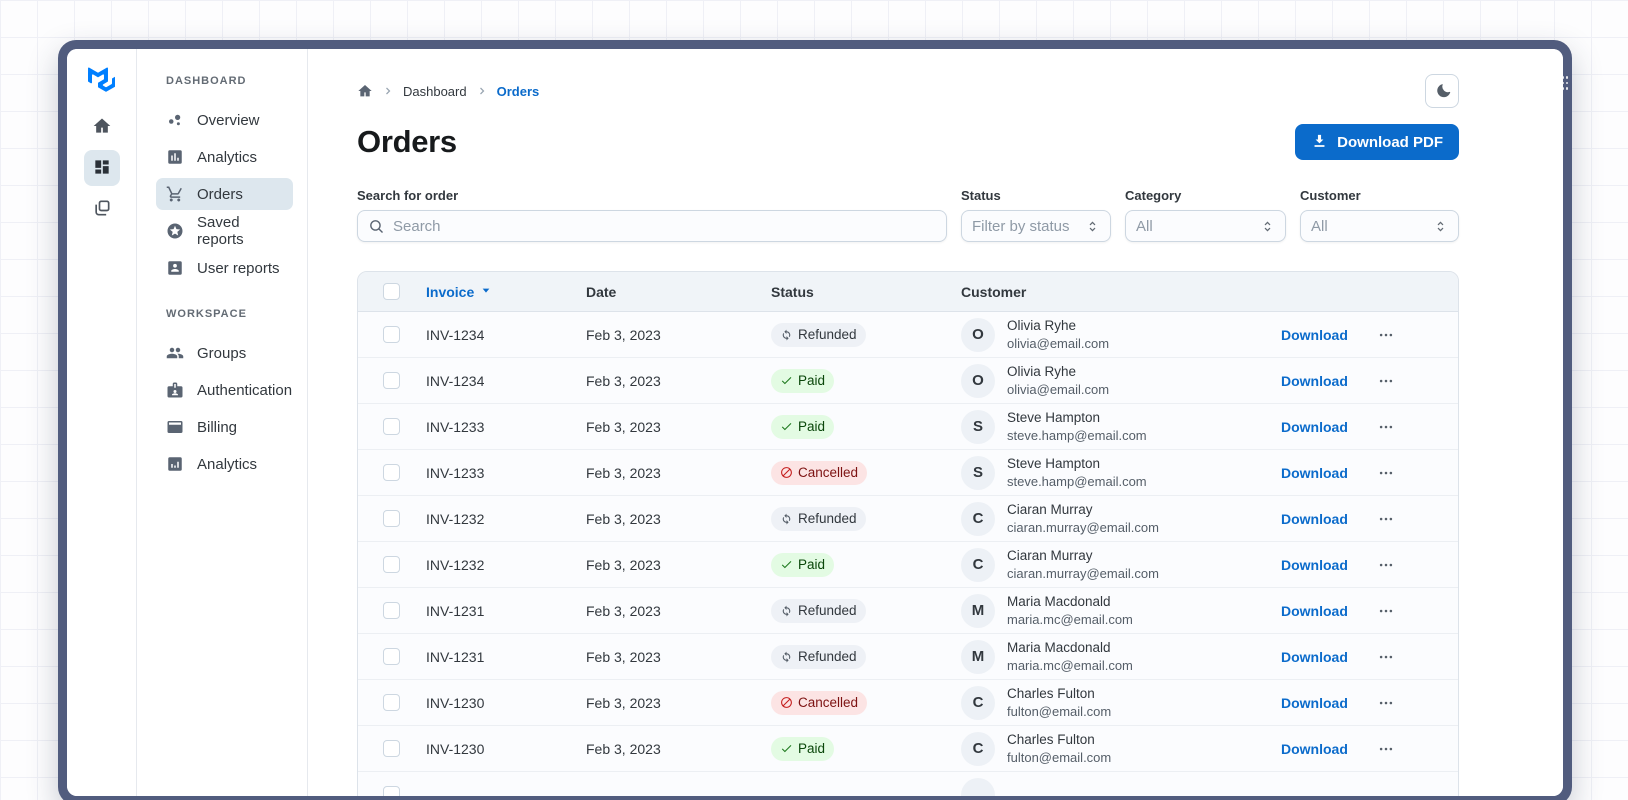 This screenshot has width=1628, height=800. Describe the element at coordinates (1442, 91) in the screenshot. I see `color-scheme-toggle-button` at that location.